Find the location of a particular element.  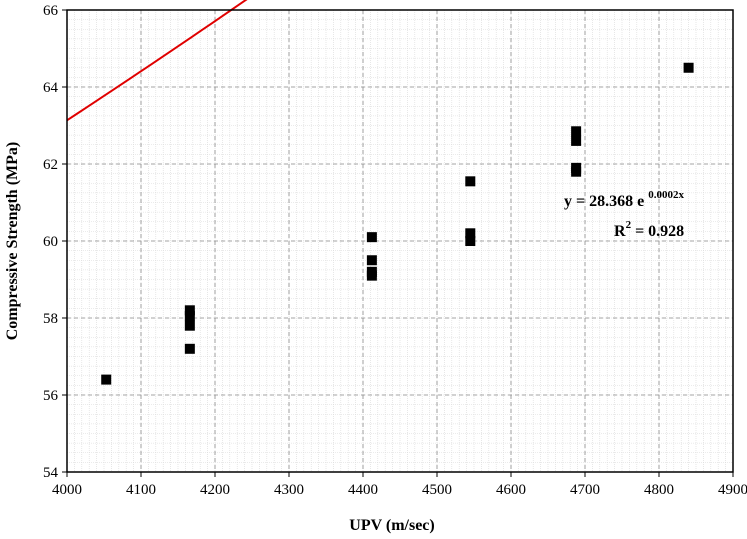

r2-value: = 0.928 is located at coordinates (657, 231).